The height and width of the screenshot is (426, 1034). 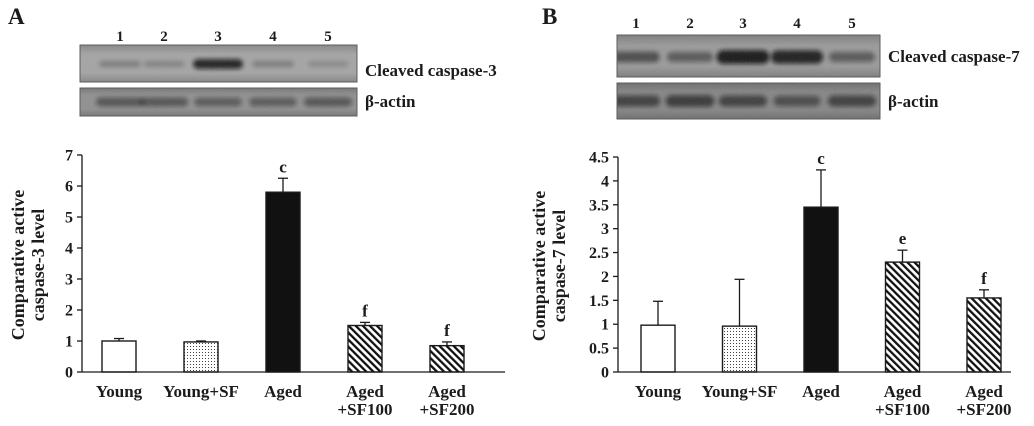 I want to click on panel-b-blot-beta-actin: β-actin, so click(x=777, y=101).